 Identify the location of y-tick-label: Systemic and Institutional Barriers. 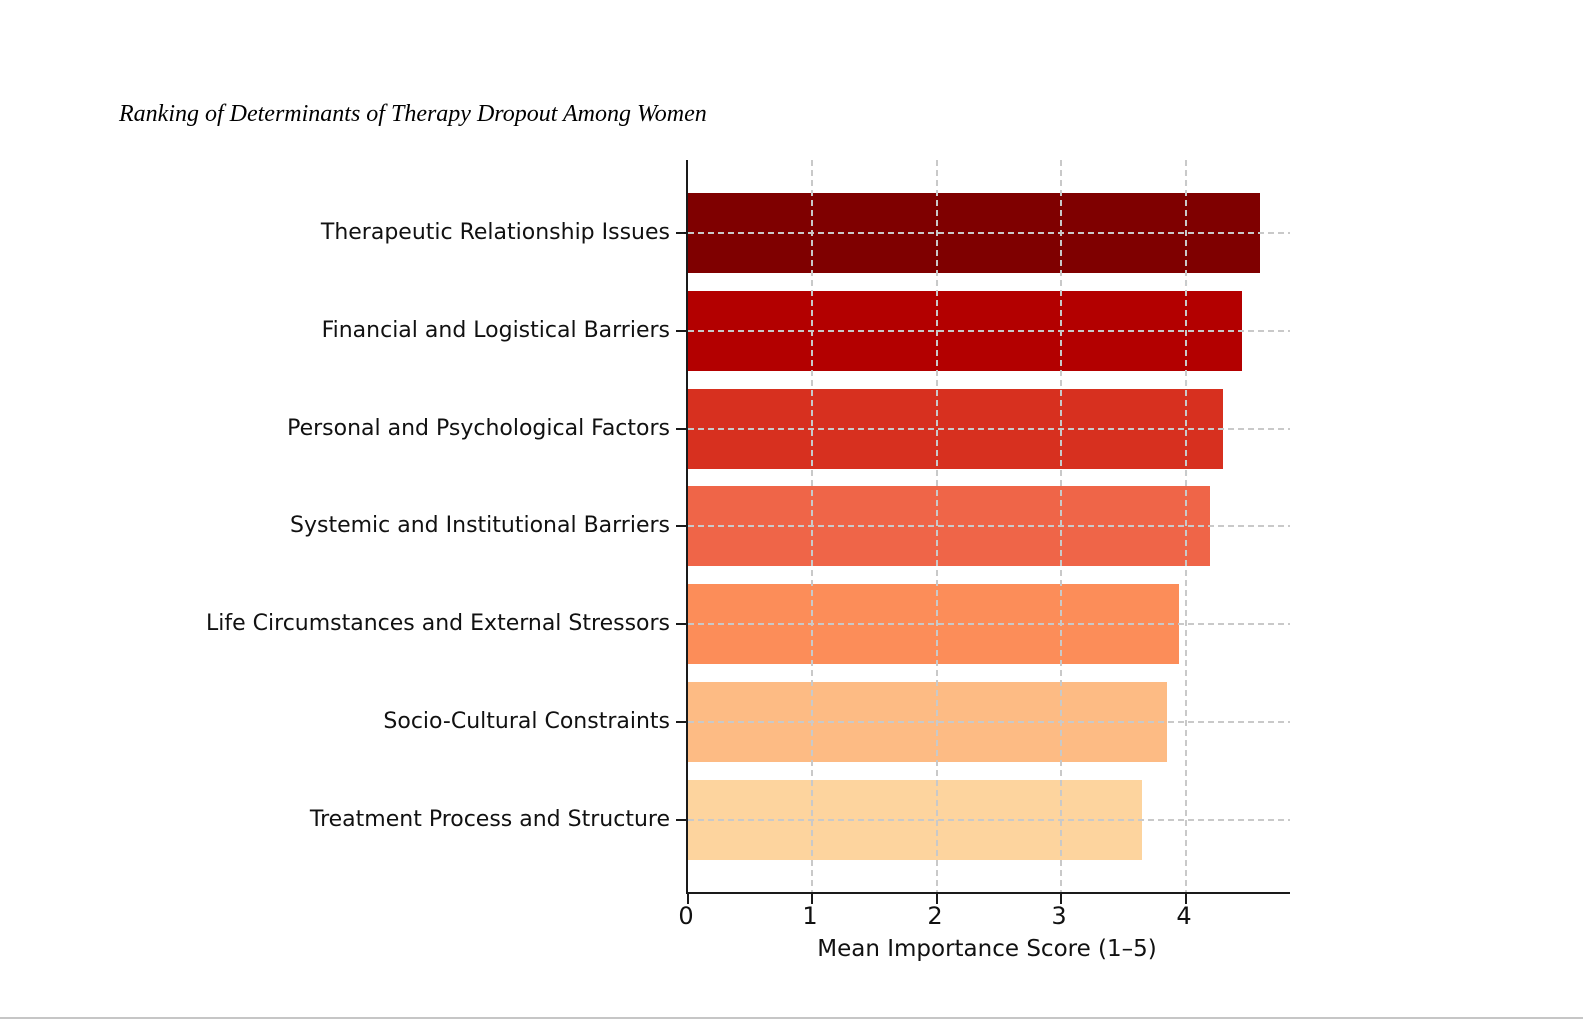
(480, 525).